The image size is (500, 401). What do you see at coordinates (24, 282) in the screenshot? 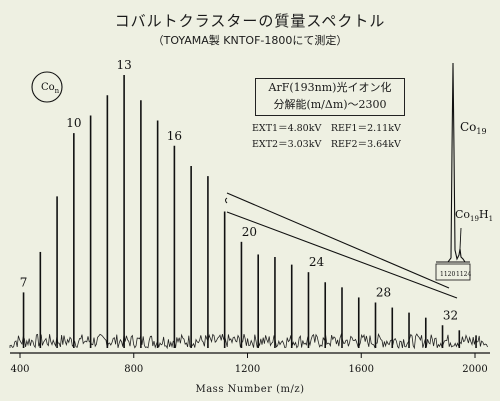
I see `peak-label-7: 7` at bounding box center [24, 282].